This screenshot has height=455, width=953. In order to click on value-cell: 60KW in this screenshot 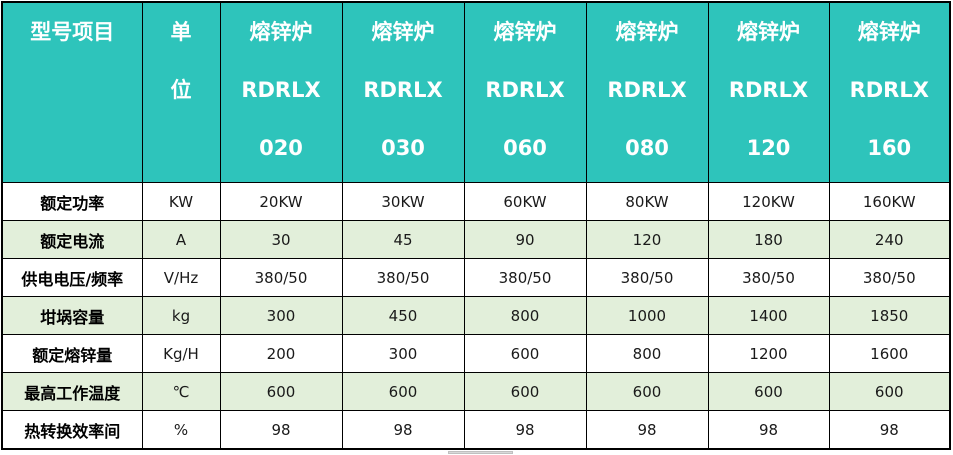, I will do `click(525, 201)`.